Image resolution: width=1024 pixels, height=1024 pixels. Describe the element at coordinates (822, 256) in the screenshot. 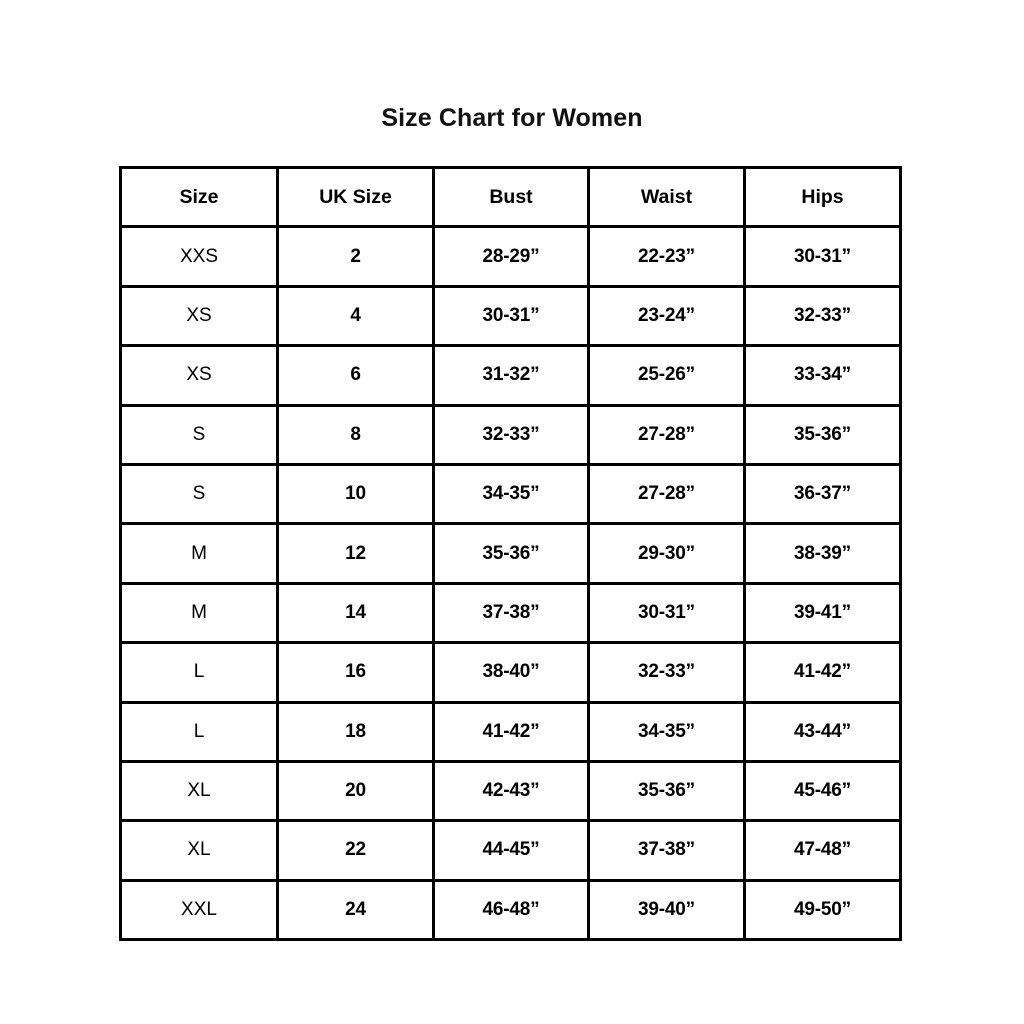

I see `cell-hips: 30-31”` at that location.